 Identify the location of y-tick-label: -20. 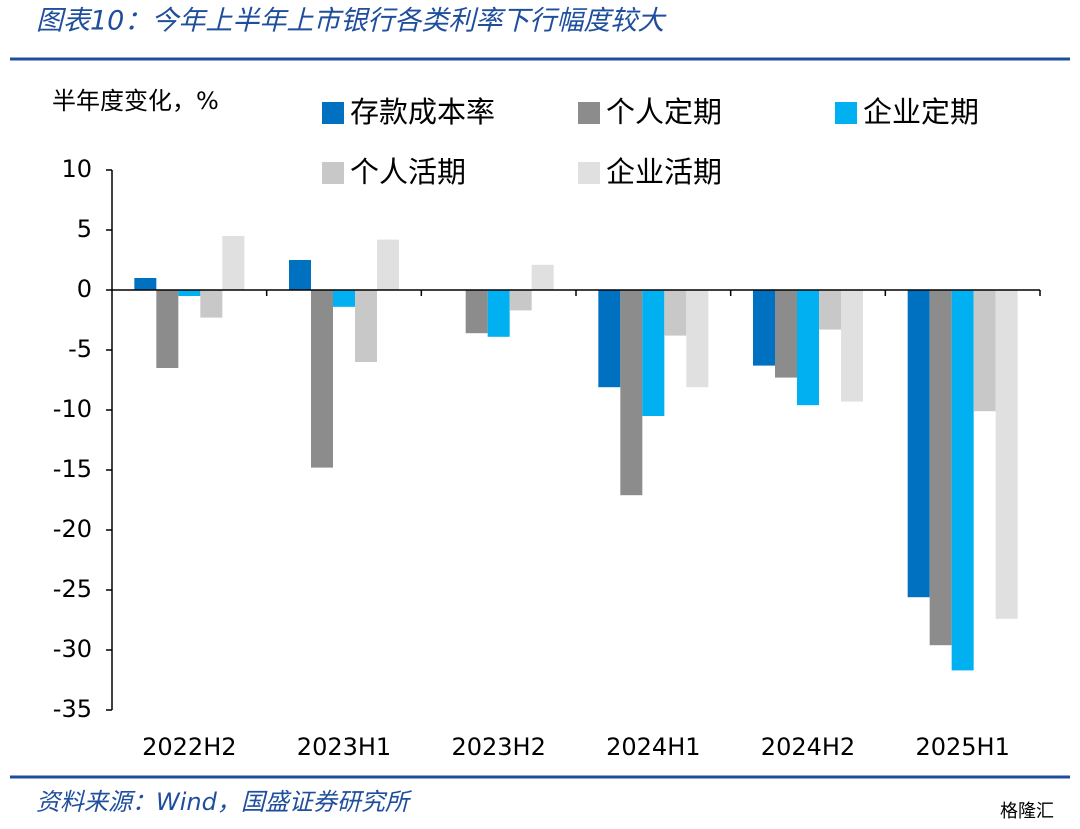
(72, 529).